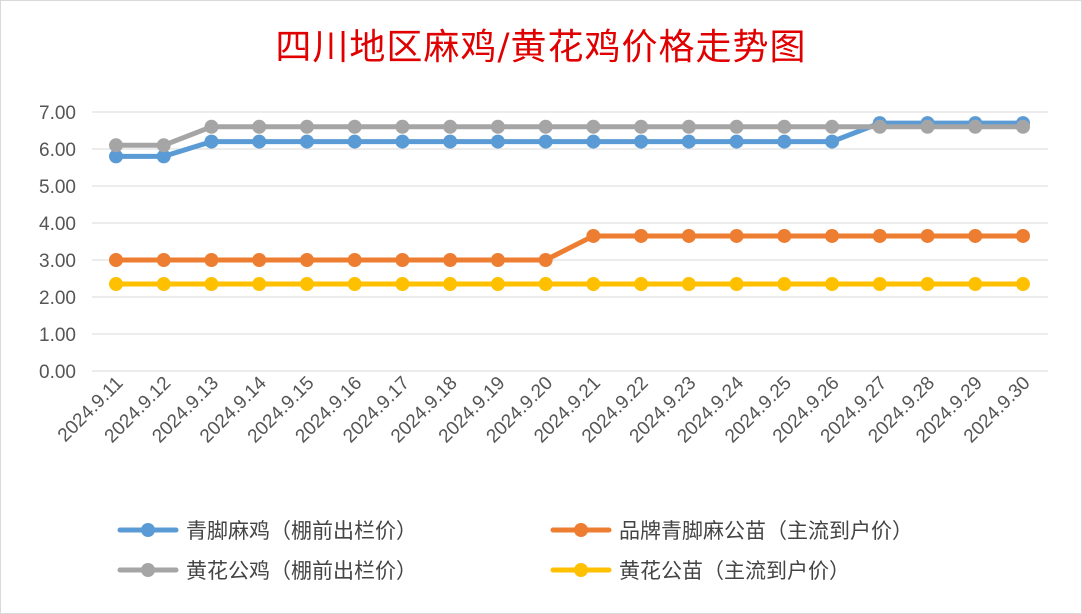  I want to click on legend-label: 黄花公苗（主流到户价）, so click(734, 571).